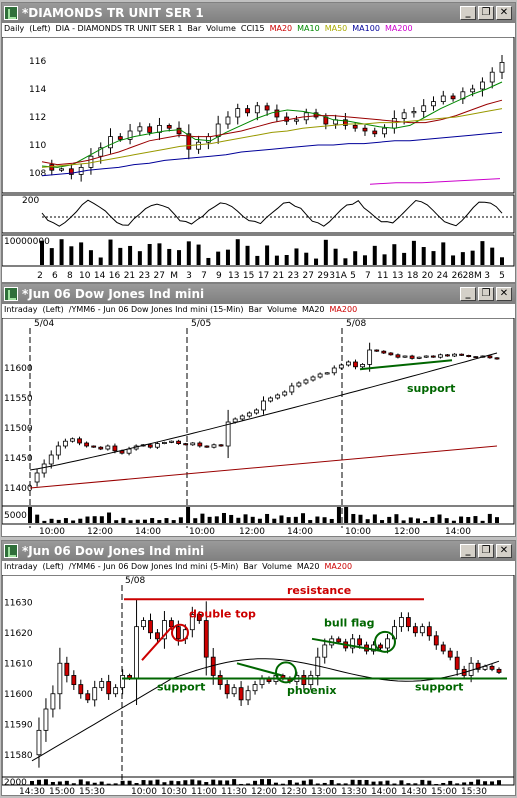 Image resolution: width=517 pixels, height=798 pixels. Describe the element at coordinates (204, 276) in the screenshot. I see `x-tick-label: 7` at that location.